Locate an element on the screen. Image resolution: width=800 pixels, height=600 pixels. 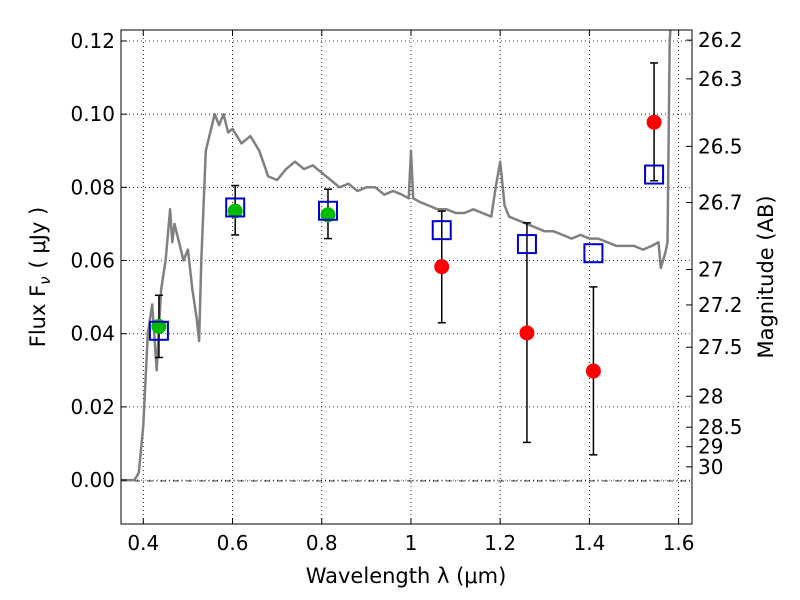
y-tick-label: 0.12 is located at coordinates (92, 41).